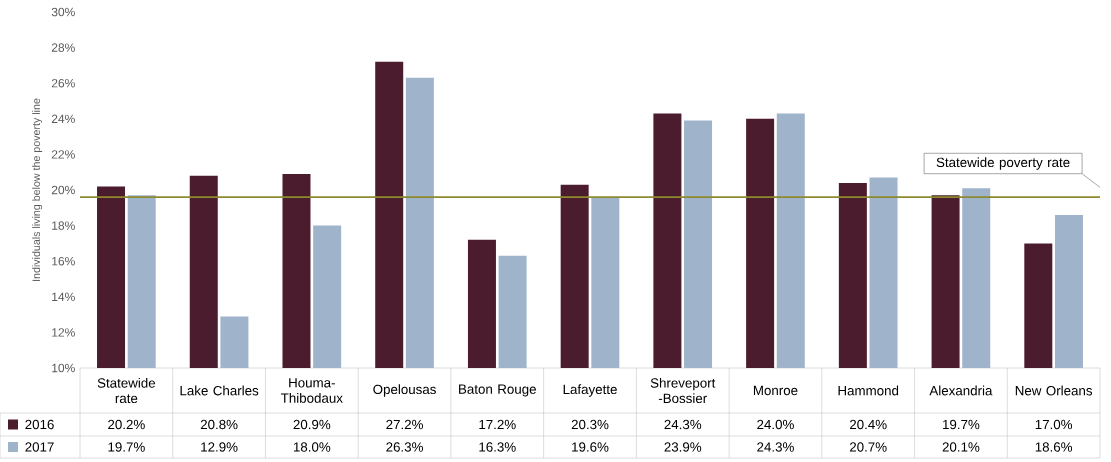  What do you see at coordinates (683, 390) in the screenshot?
I see `x-tick-label: Shreveport -Bossier` at bounding box center [683, 390].